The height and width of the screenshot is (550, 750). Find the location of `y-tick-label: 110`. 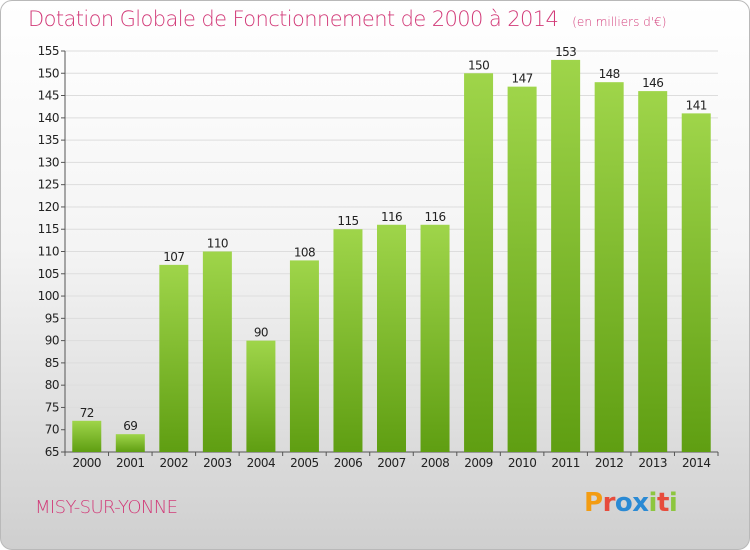

y-tick-label: 110 is located at coordinates (48, 252).